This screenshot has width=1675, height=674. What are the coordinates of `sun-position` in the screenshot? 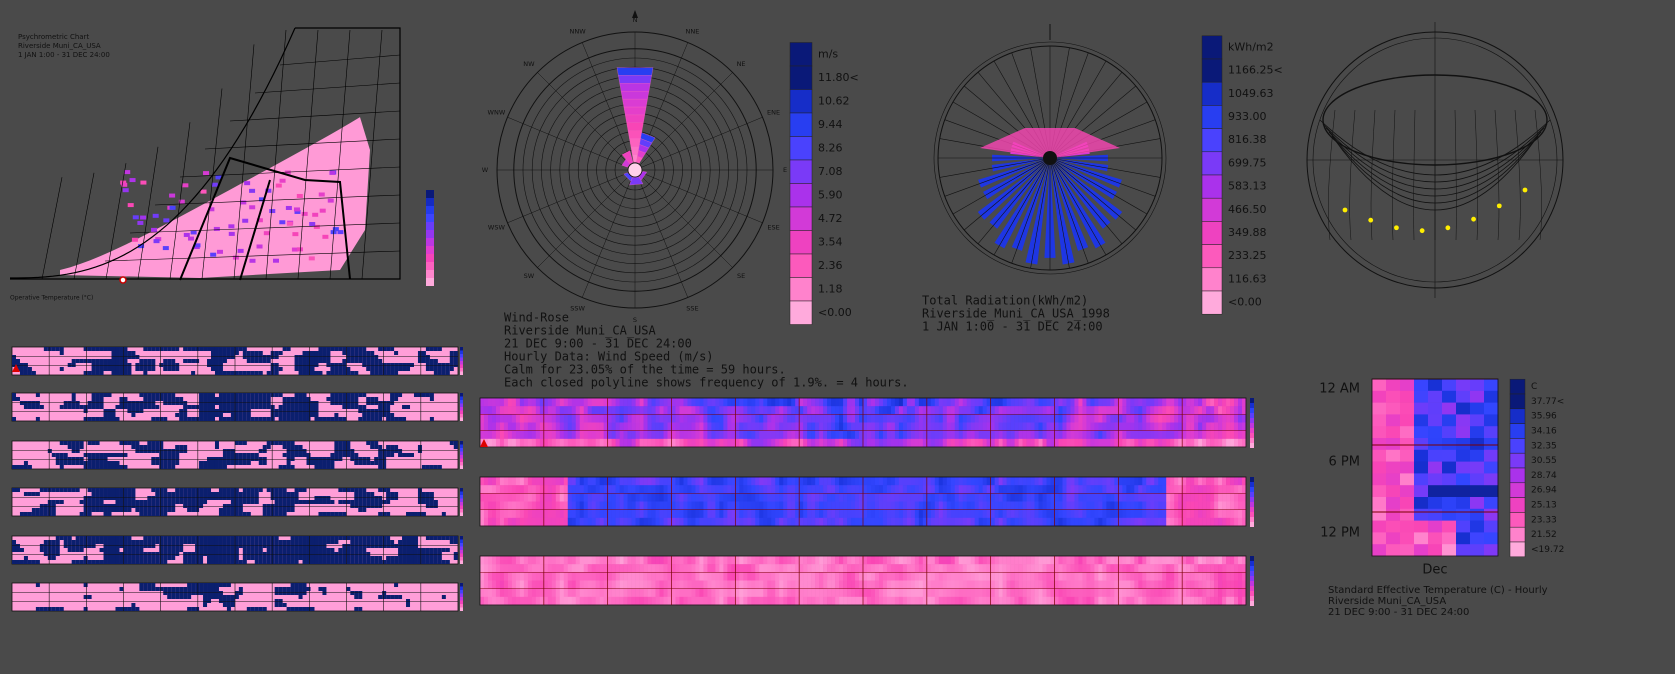 It's located at (1499, 206).